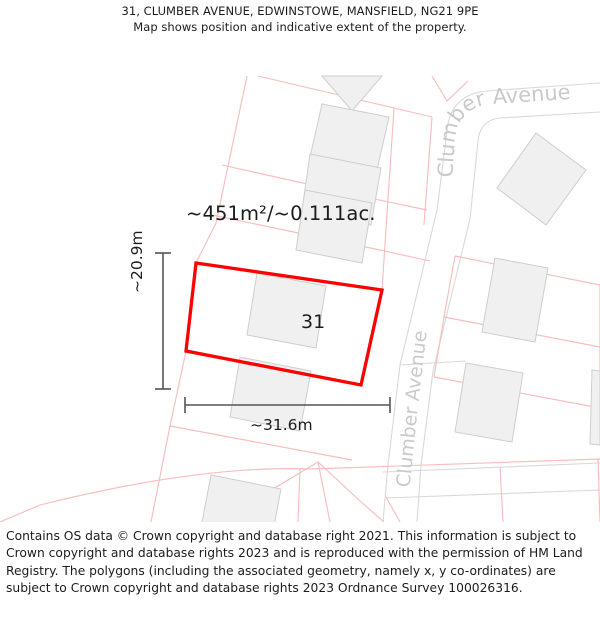  Describe the element at coordinates (137, 262) in the screenshot. I see `dimension-height-label: ~20.9m` at that location.